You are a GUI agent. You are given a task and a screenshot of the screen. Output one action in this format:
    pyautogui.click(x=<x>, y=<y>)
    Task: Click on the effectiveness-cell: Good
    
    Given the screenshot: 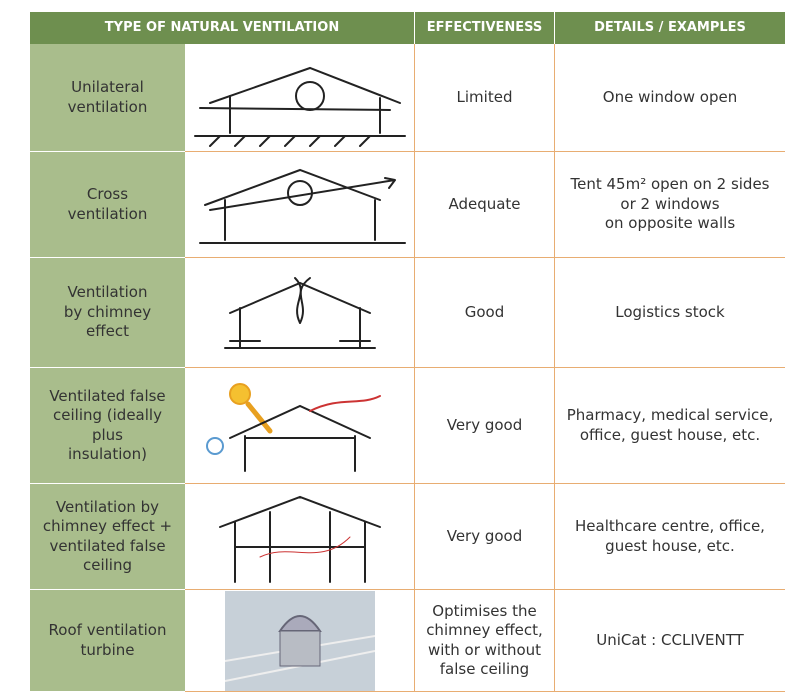 What is the action you would take?
    pyautogui.click(x=485, y=313)
    